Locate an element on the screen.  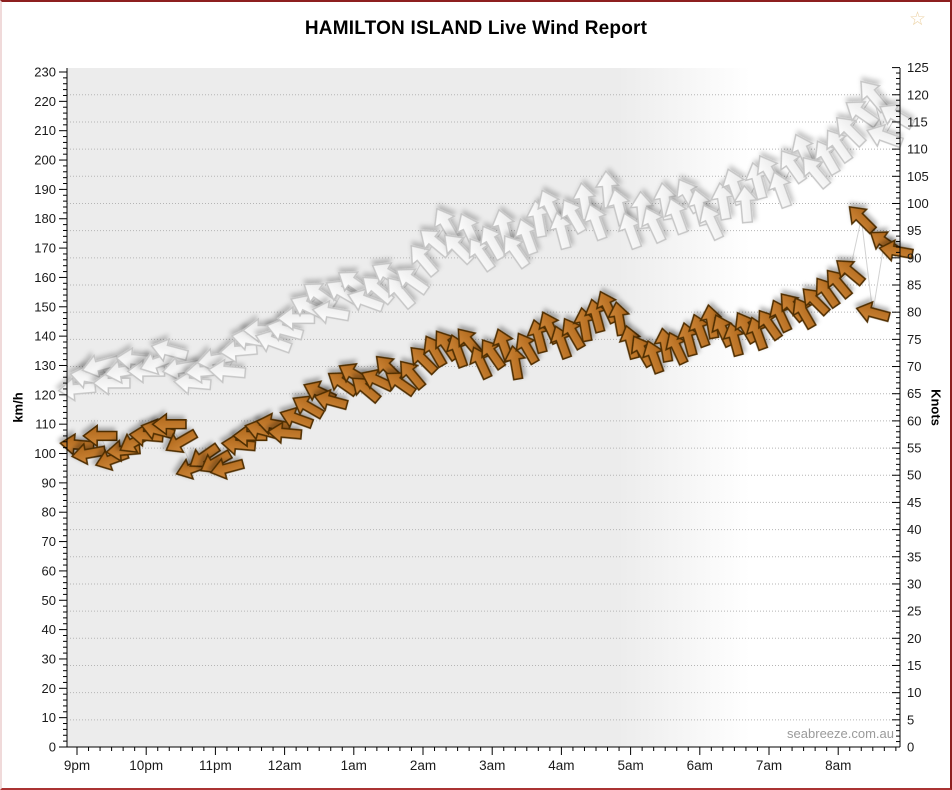
tick-label: 75 is located at coordinates (914, 339).